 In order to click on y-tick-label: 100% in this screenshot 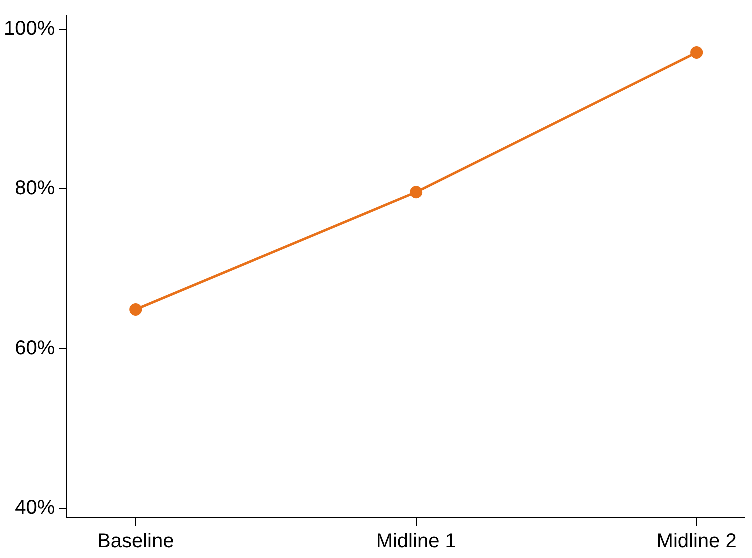, I will do `click(30, 29)`.